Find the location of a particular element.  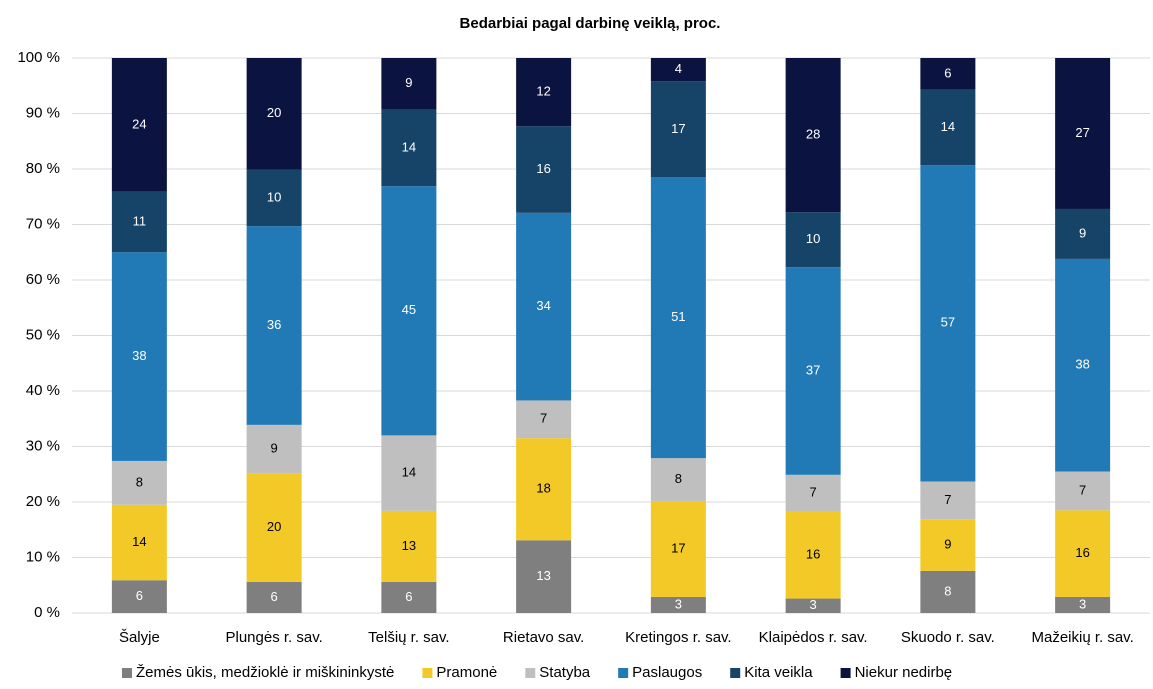

data-label: 28 is located at coordinates (813, 134).